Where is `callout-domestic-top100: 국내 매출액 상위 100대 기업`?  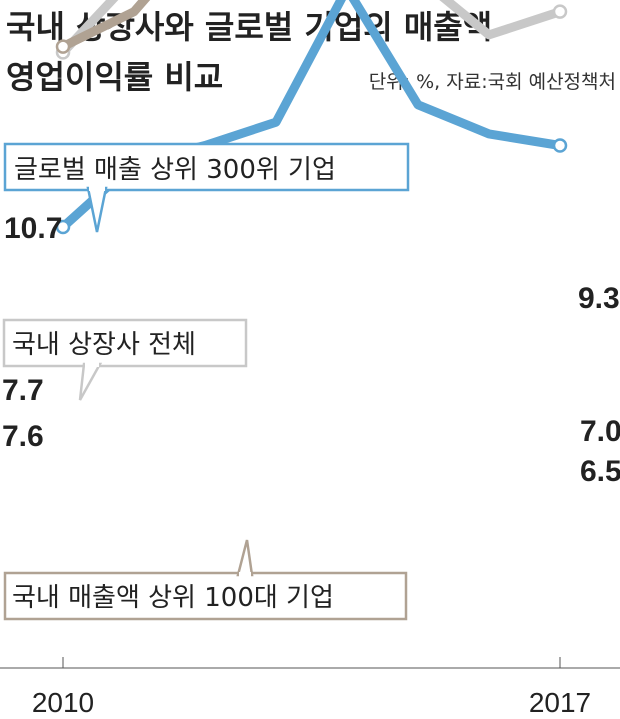
callout-domestic-top100: 국내 매출액 상위 100대 기업 is located at coordinates (205, 580).